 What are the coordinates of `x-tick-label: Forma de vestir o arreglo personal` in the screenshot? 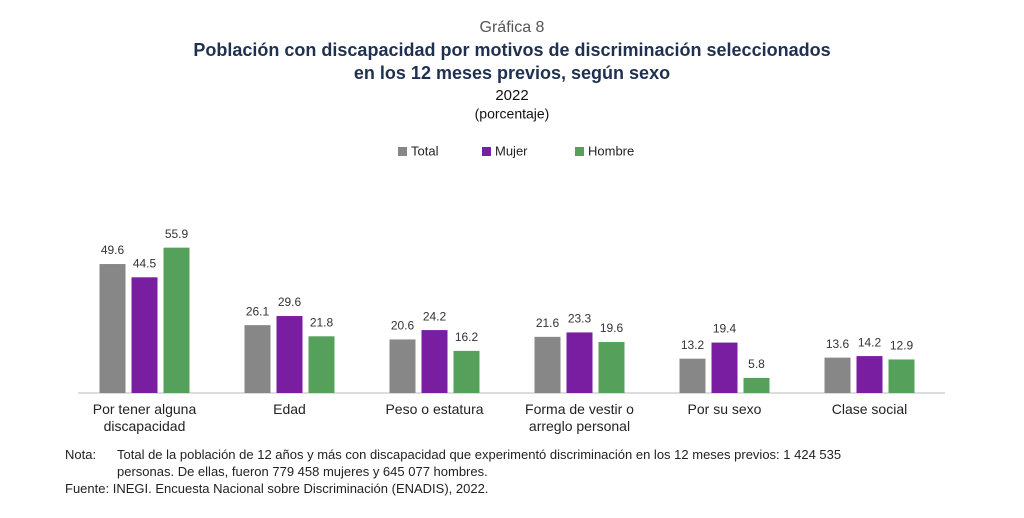 It's located at (579, 417).